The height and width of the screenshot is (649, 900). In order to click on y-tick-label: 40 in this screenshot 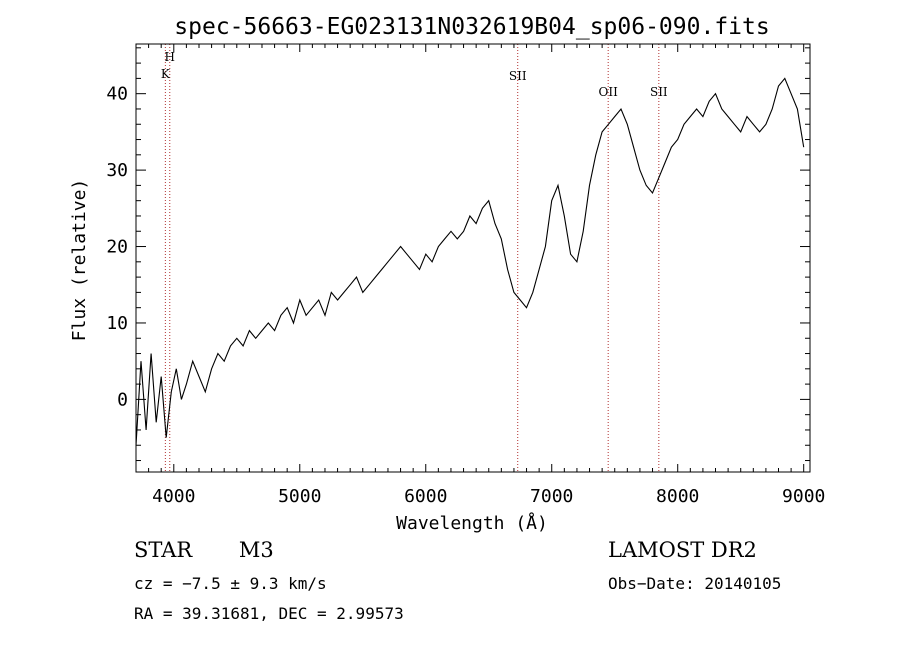, I will do `click(117, 94)`.